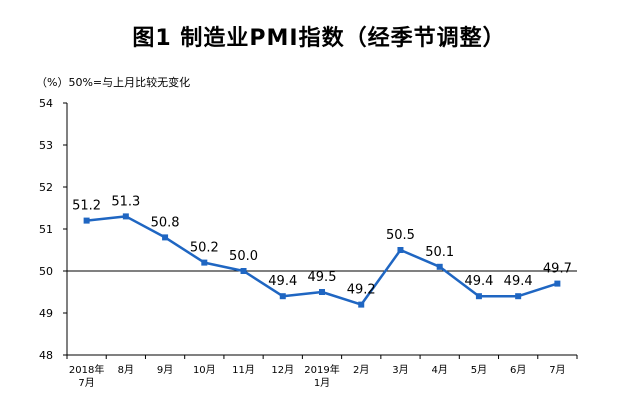 This screenshot has height=405, width=638. What do you see at coordinates (46, 313) in the screenshot?
I see `y-tick-label: 49` at bounding box center [46, 313].